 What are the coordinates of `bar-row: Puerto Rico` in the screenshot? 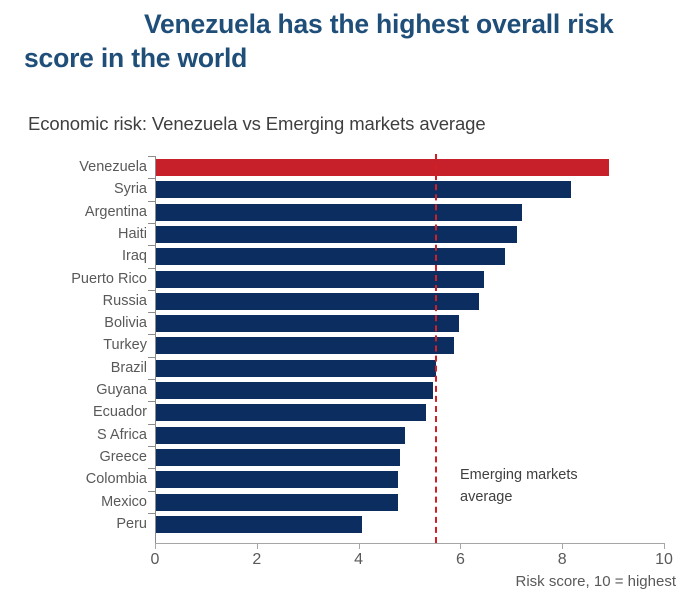 It's located at (350, 278).